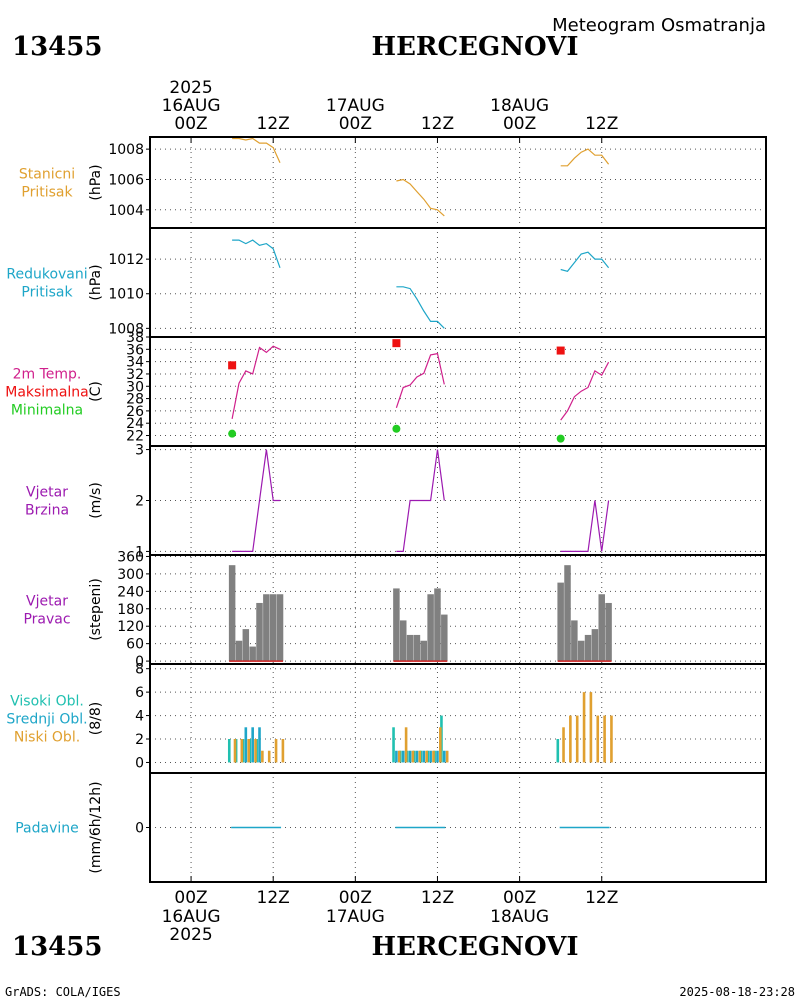 Image resolution: width=800 pixels, height=1000 pixels. Describe the element at coordinates (191, 917) in the screenshot. I see `day-label-bottom: 16AUG` at that location.